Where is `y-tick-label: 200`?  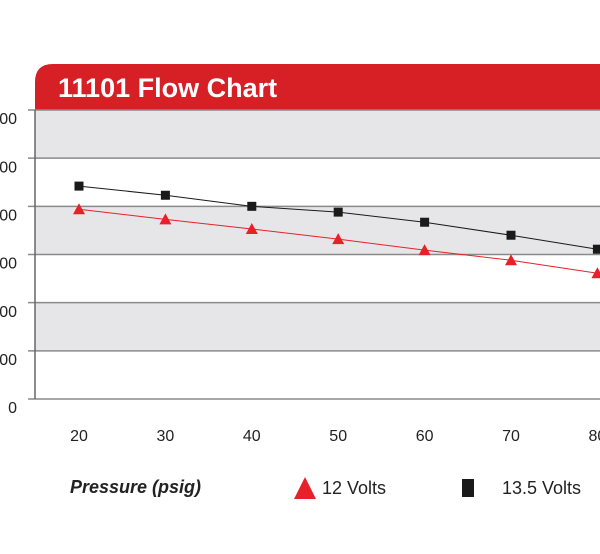
y-tick-label: 200 is located at coordinates (8, 312).